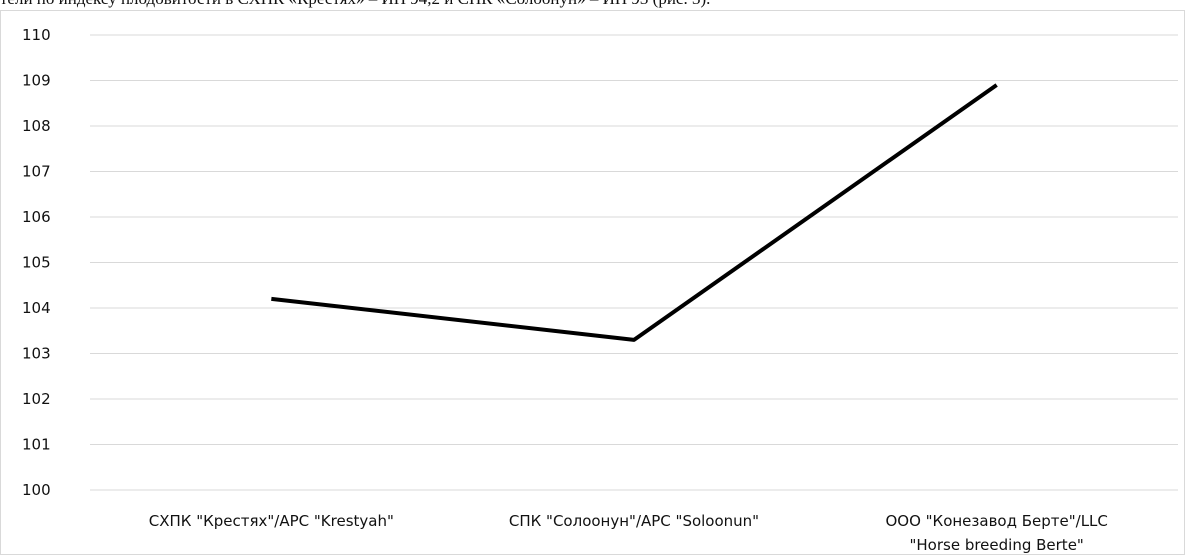 This screenshot has width=1195, height=557. Describe the element at coordinates (36, 399) in the screenshot. I see `y-tick-label: 102` at that location.